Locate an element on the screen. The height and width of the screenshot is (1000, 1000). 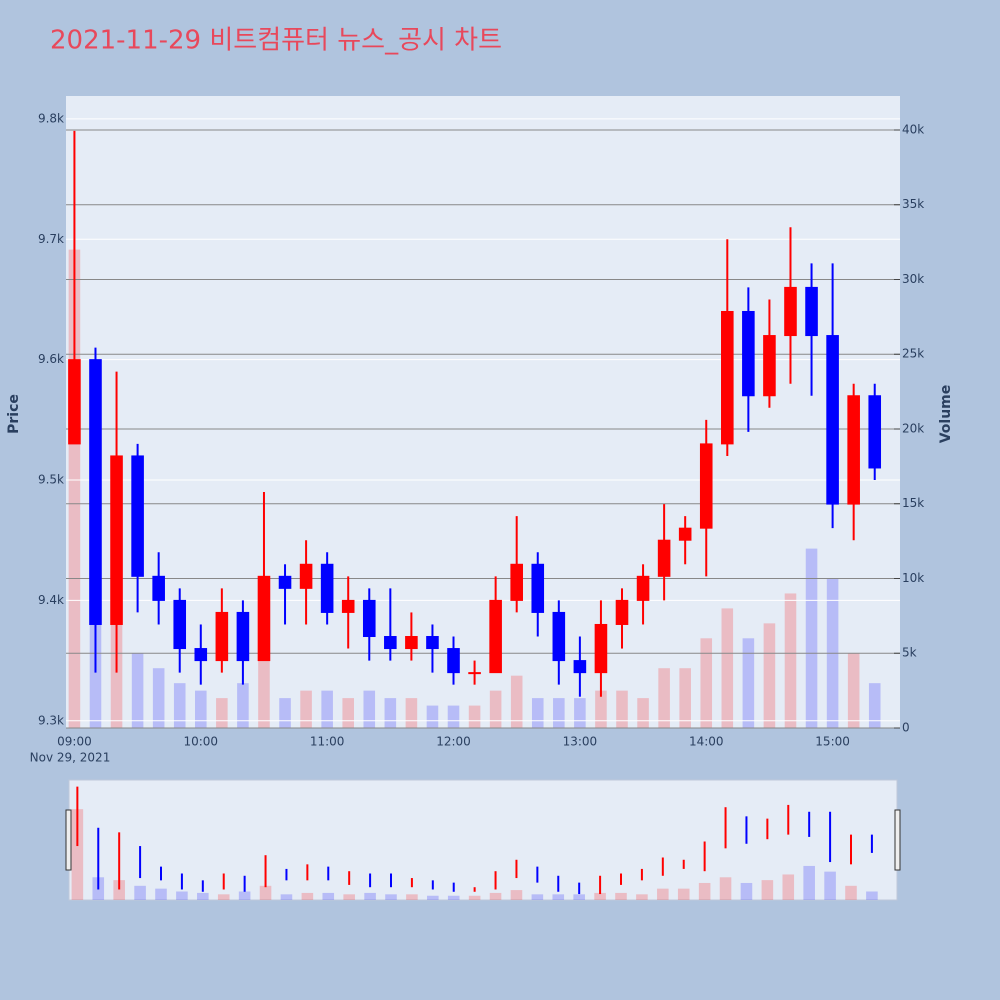
x-tick-label: 14:00 is located at coordinates (706, 742).